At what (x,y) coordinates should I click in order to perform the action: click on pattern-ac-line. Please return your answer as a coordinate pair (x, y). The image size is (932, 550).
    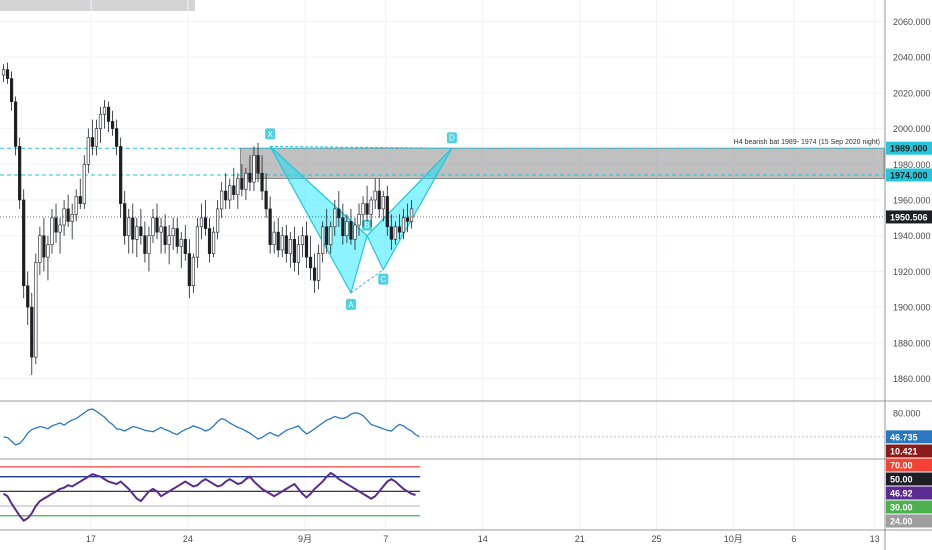
    Looking at the image, I should click on (367, 281).